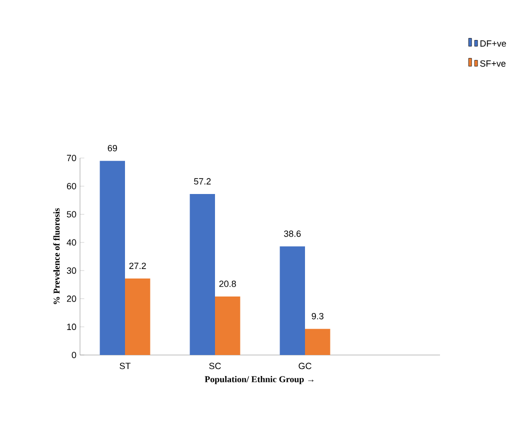 The image size is (528, 427). I want to click on data-label: 57.2, so click(202, 181).